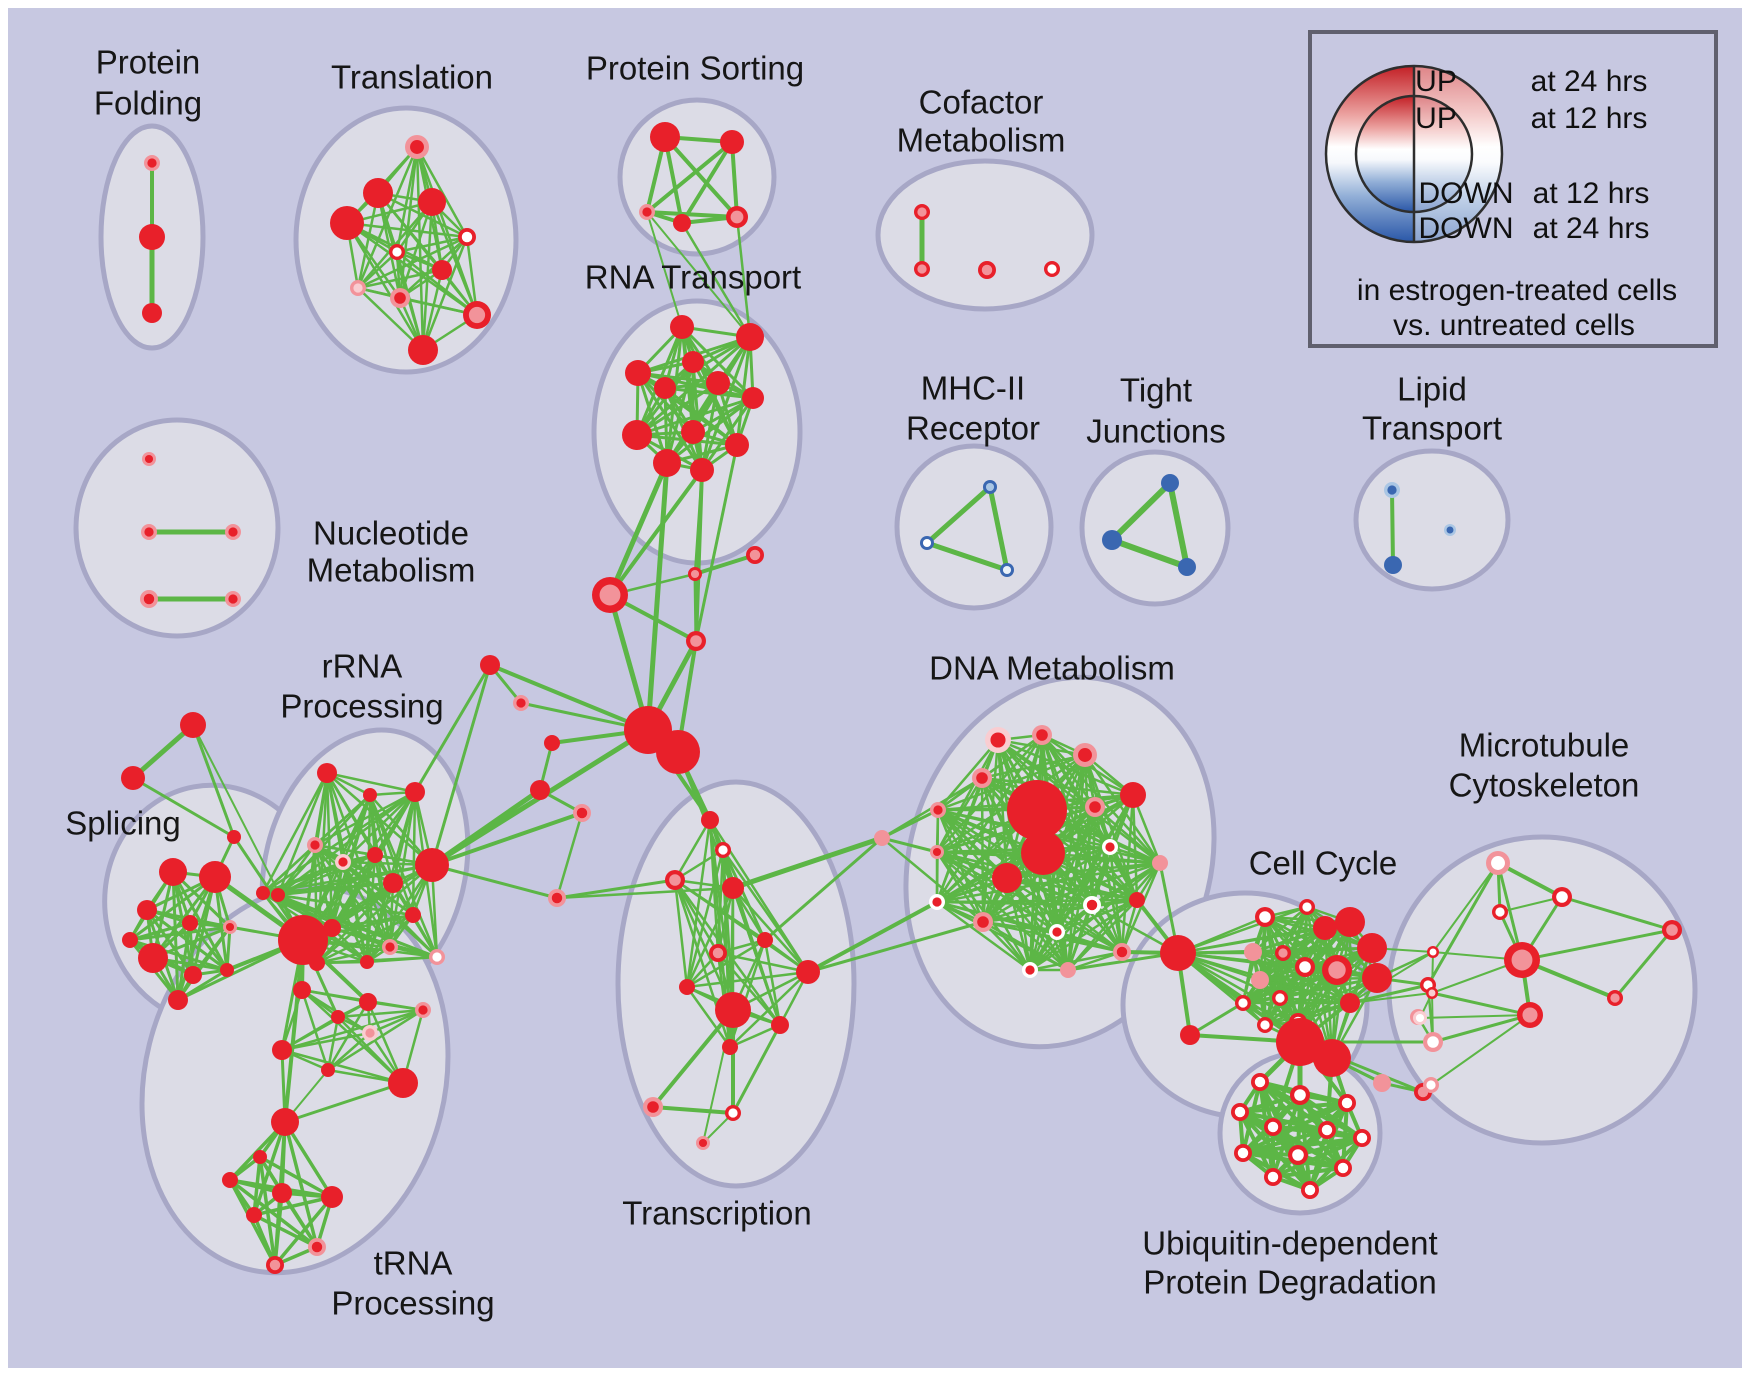  I want to click on network-node-core-ub9, so click(1362, 1138).